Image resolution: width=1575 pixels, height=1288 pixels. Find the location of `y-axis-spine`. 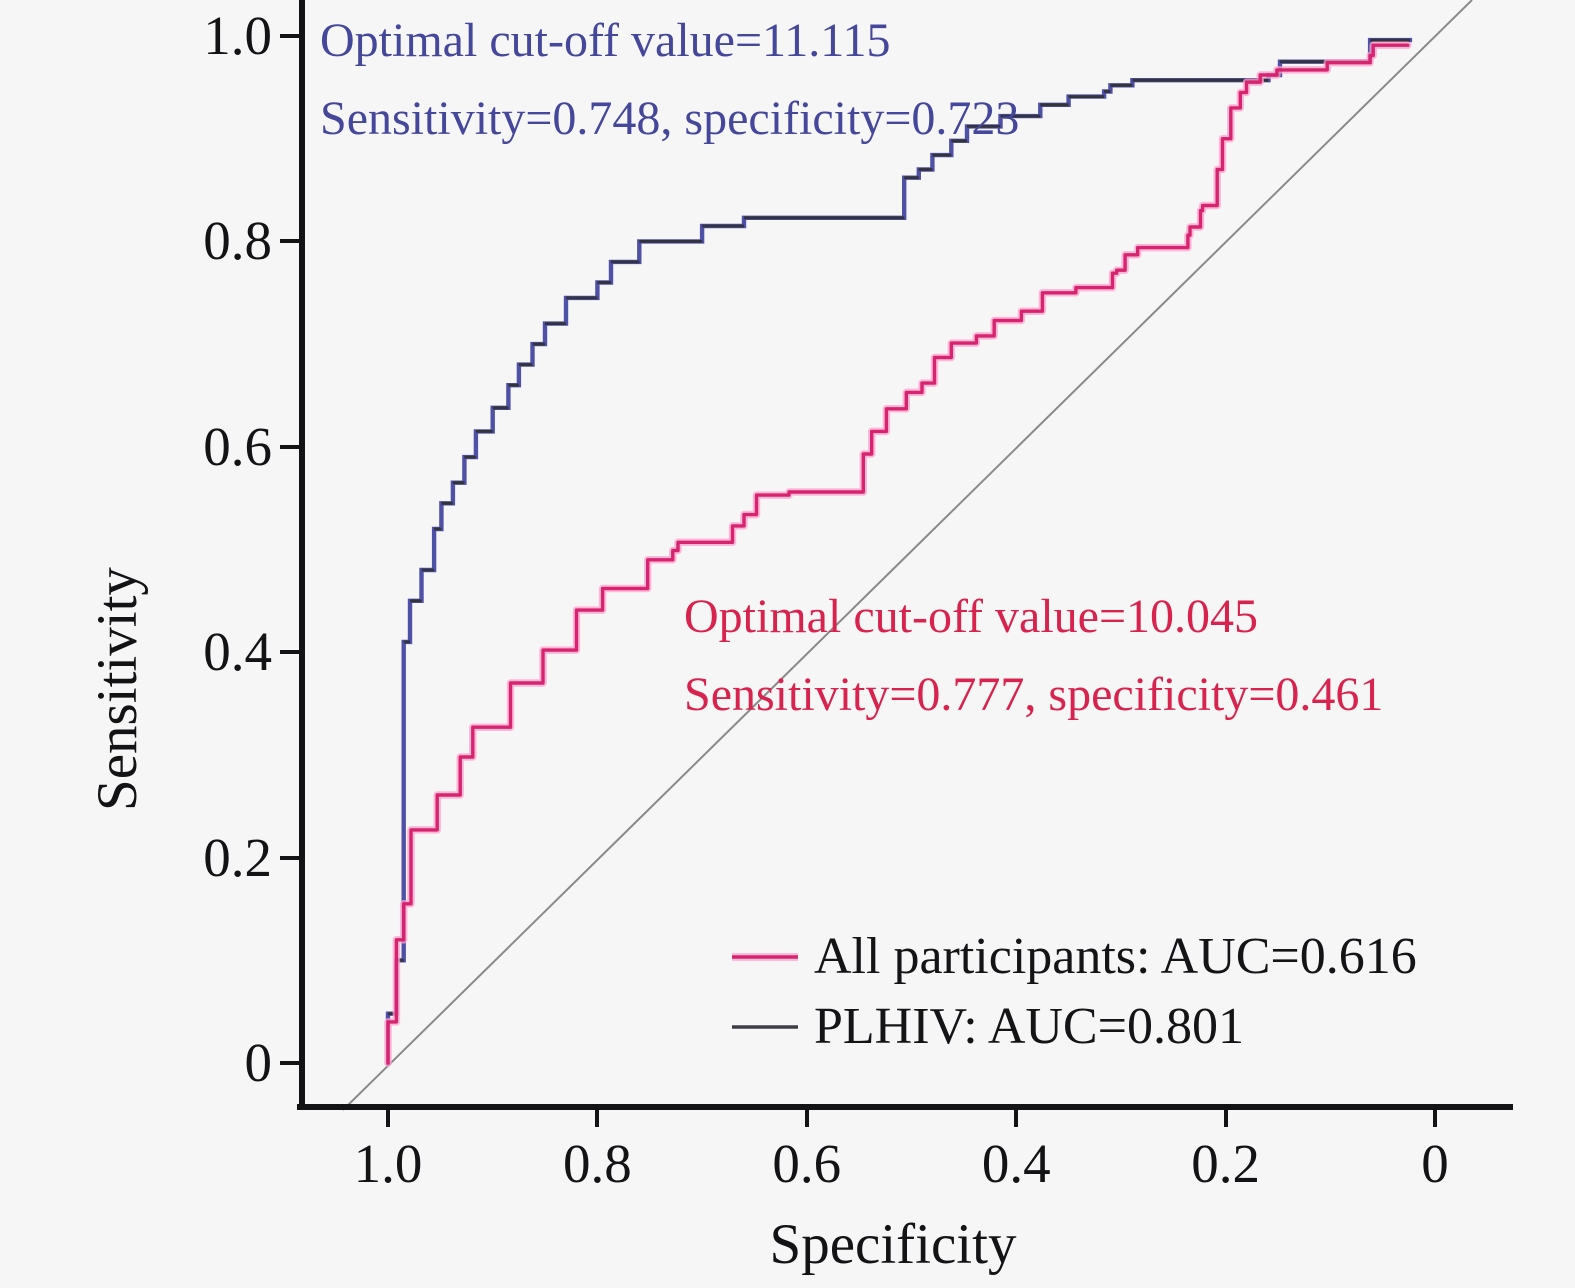

y-axis-spine is located at coordinates (302, 555).